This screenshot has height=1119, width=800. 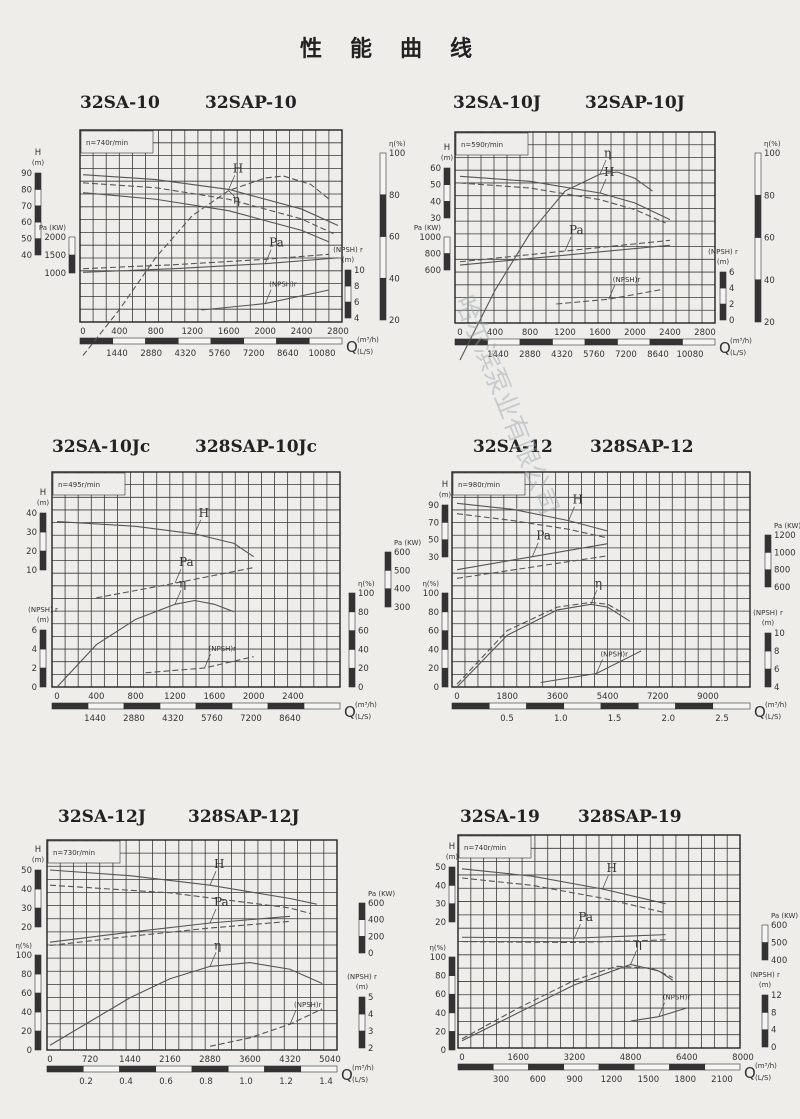 What do you see at coordinates (543, 536) in the screenshot?
I see `curve-label: Pa` at bounding box center [543, 536].